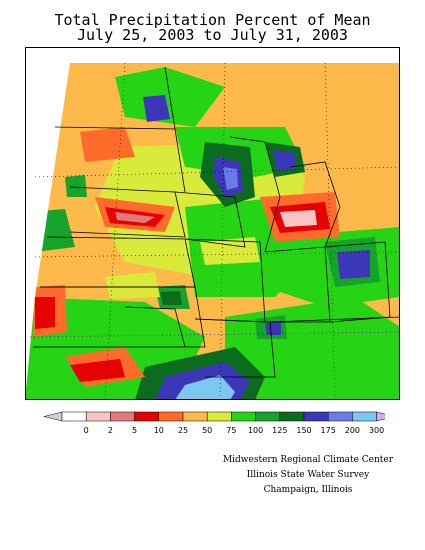 This screenshot has height=550, width=425. Describe the element at coordinates (159, 430) in the screenshot. I see `legend-label: 10` at that location.